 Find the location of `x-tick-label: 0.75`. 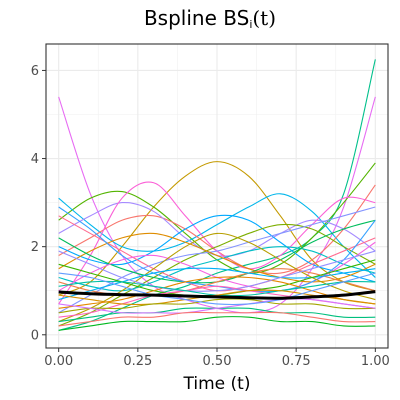

x-tick-label: 0.75 is located at coordinates (296, 361).